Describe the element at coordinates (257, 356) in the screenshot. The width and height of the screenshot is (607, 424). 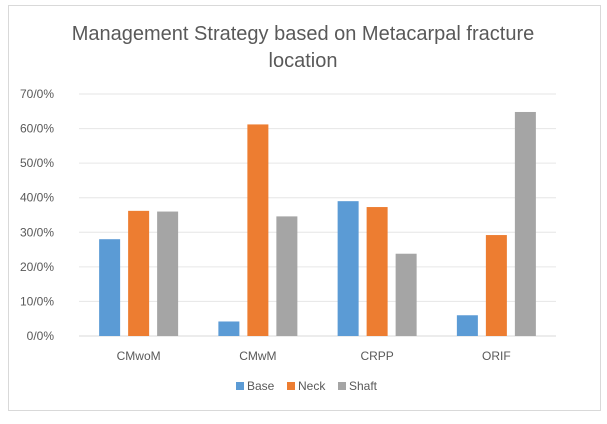
I see `x-tick-label: CMwM` at that location.